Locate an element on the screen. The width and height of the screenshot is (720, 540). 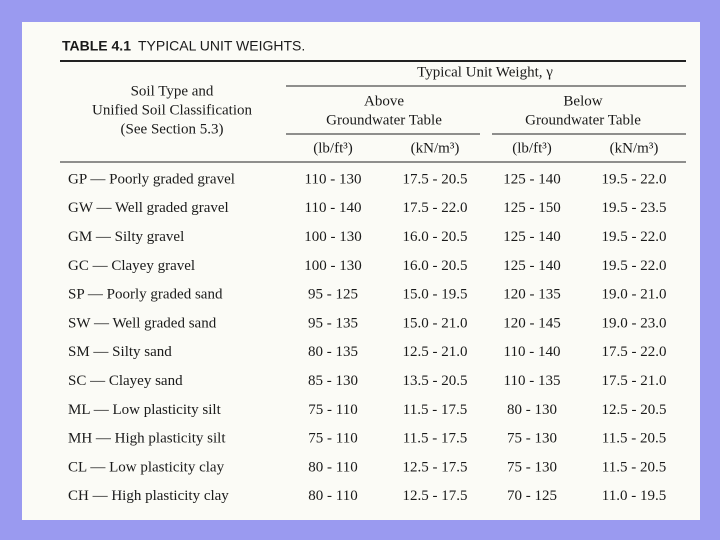
cell: 80 - 130 is located at coordinates (532, 410).